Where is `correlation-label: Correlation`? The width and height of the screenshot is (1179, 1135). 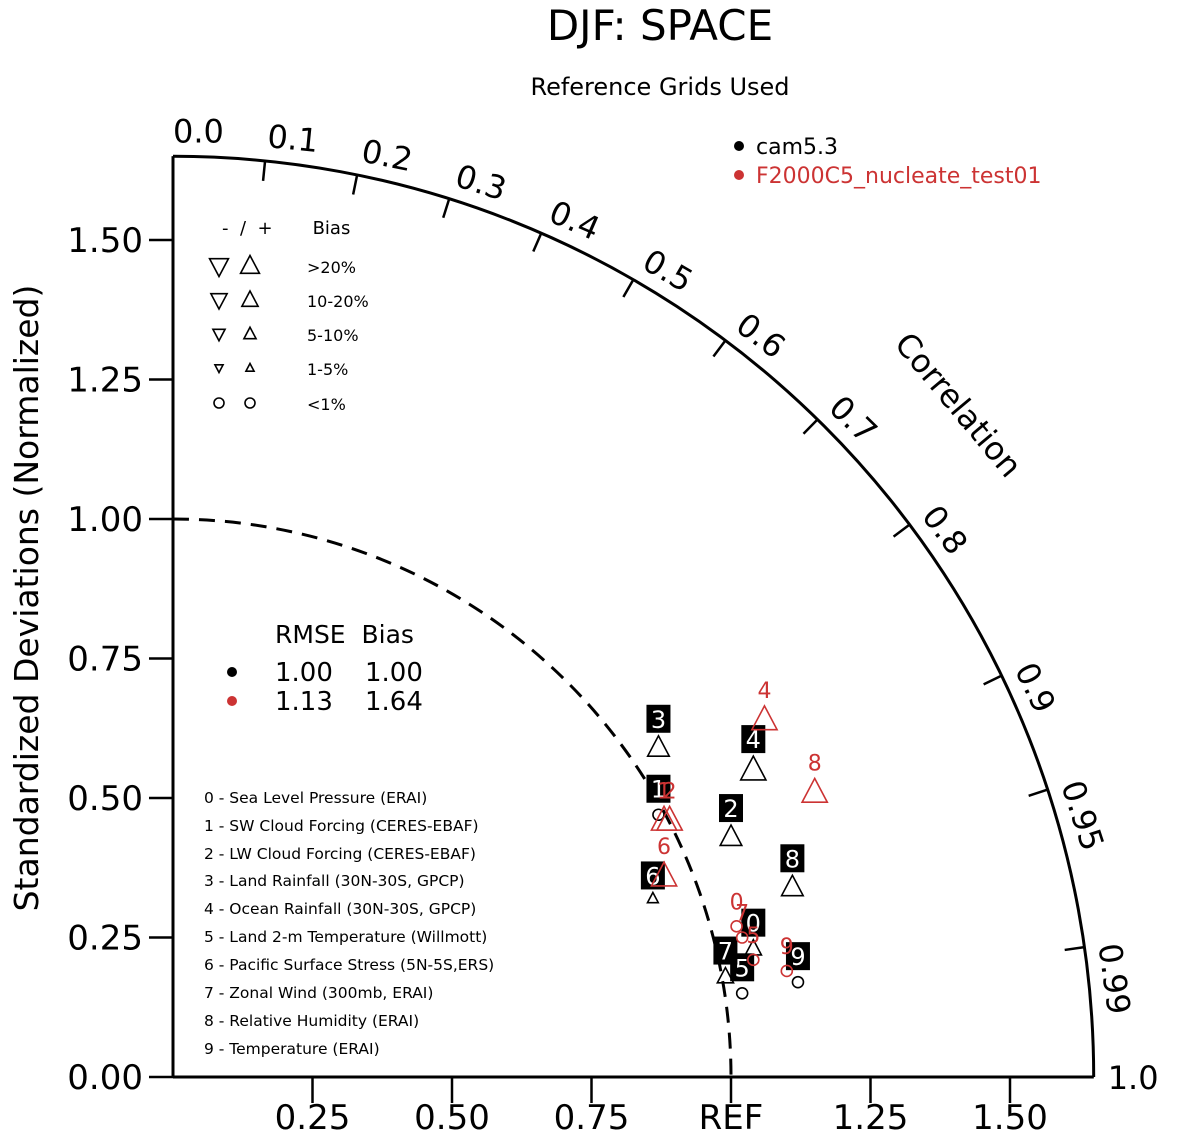
correlation-label: Correlation is located at coordinates (958, 405).